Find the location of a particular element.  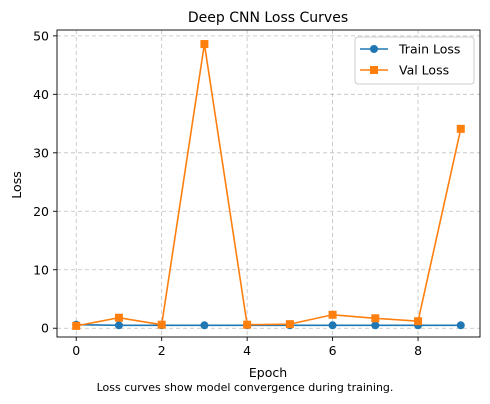

y-axis-label: Loss is located at coordinates (16, 184).